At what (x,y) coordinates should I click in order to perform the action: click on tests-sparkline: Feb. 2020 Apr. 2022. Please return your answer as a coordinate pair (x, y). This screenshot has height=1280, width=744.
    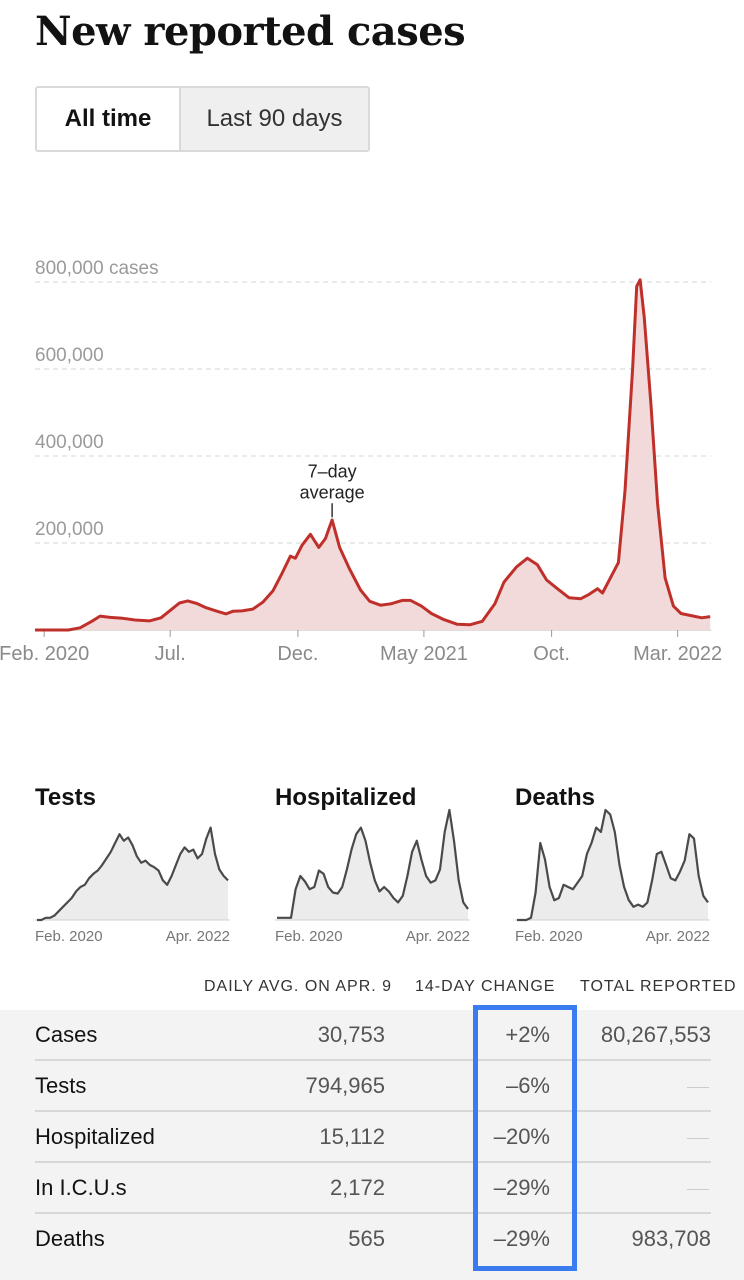
    Looking at the image, I should click on (132, 885).